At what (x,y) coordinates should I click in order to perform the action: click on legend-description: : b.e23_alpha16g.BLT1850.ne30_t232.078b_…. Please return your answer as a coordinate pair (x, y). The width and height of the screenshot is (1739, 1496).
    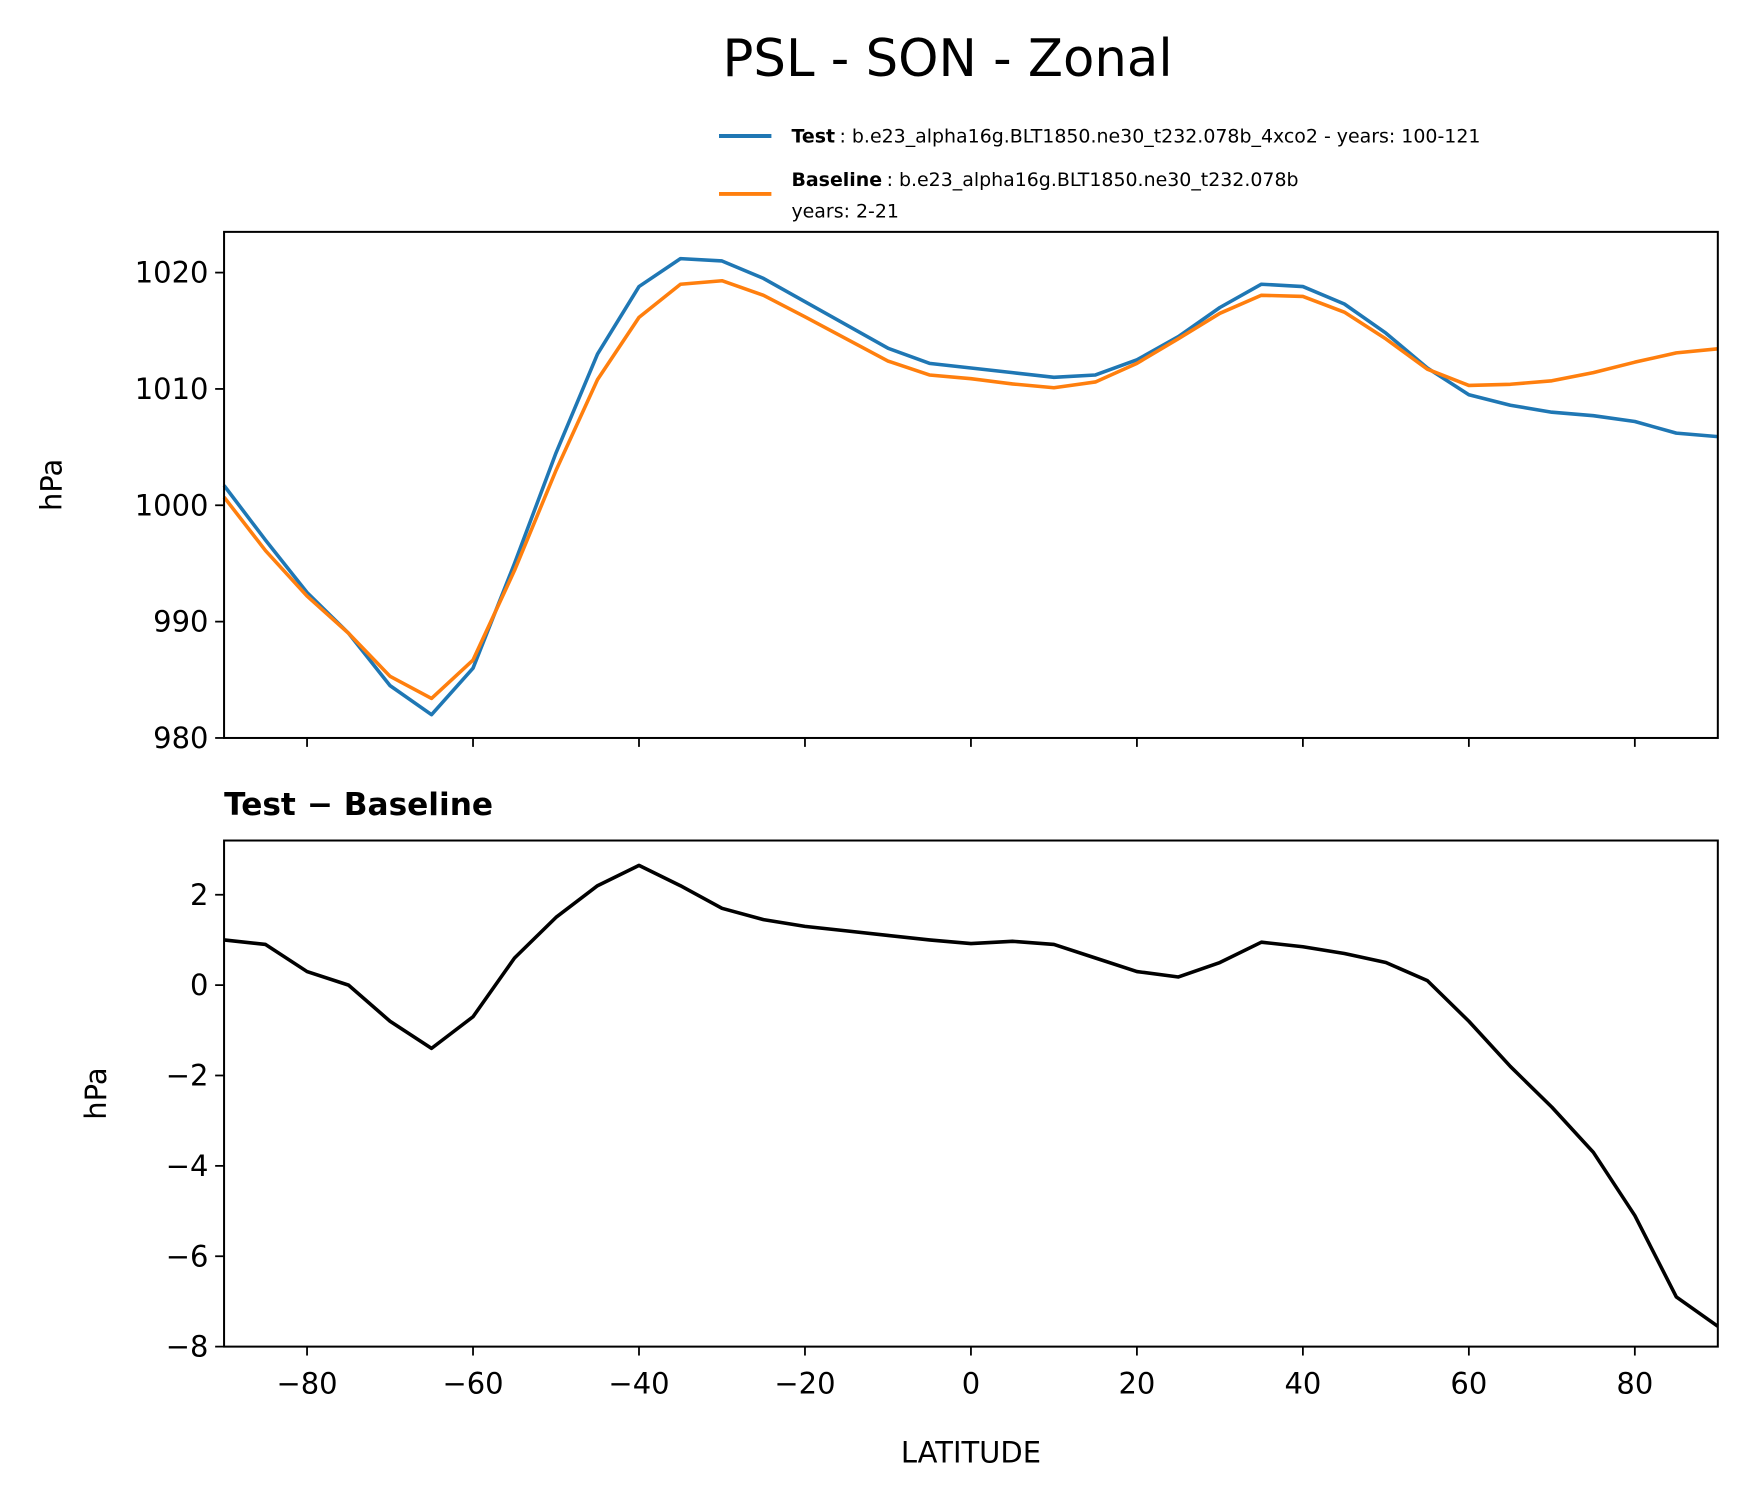
    Looking at the image, I should click on (1160, 137).